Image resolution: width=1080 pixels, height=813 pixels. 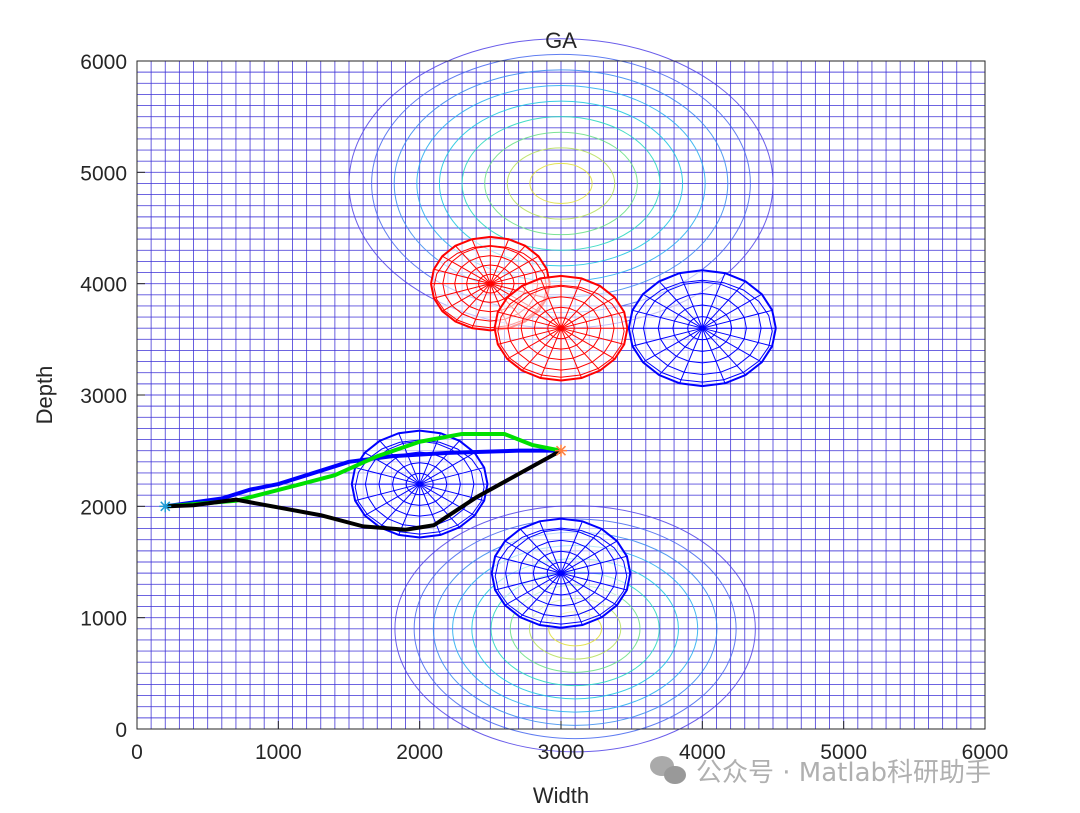 I want to click on goal-marker, so click(x=561, y=450).